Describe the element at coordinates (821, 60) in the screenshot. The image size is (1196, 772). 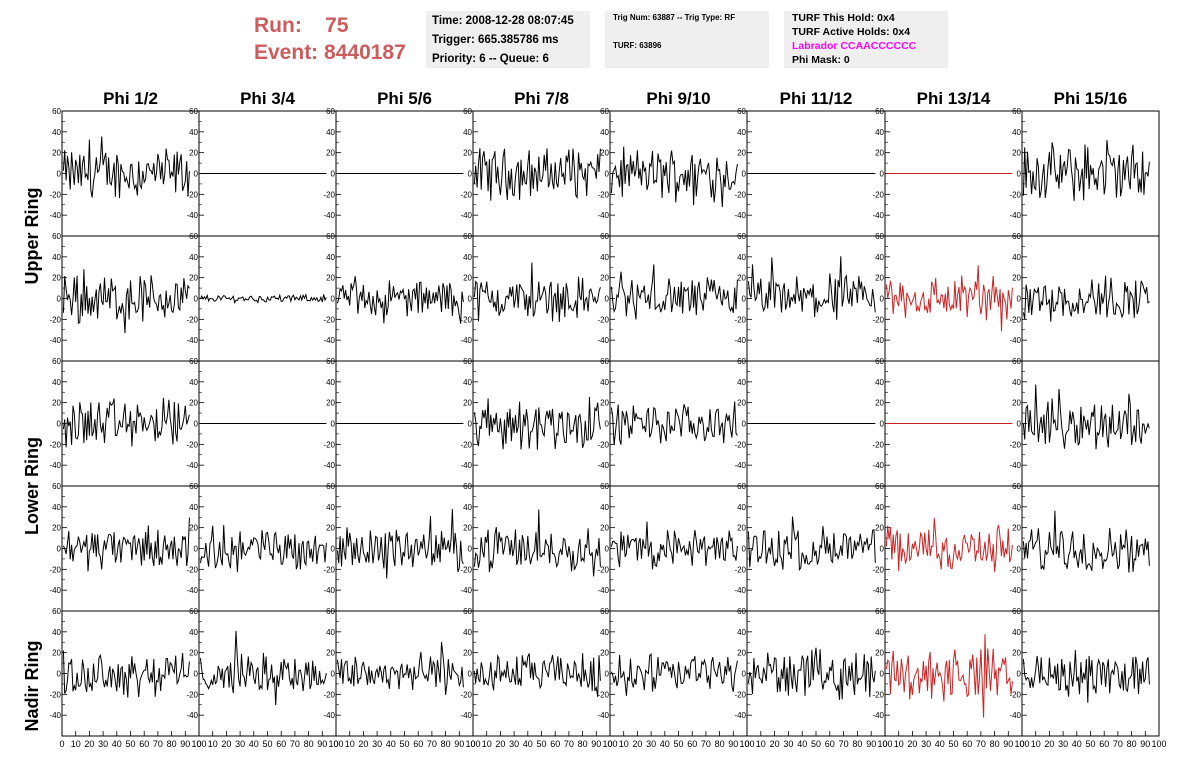
I see `phi-mask-text: Phi Mask: 0` at that location.